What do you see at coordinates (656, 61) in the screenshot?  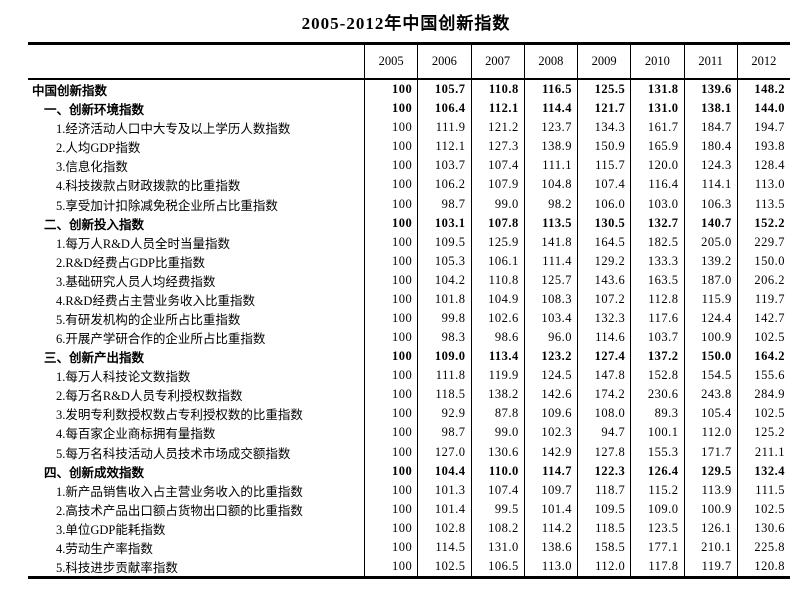 I see `year-header: 2010` at bounding box center [656, 61].